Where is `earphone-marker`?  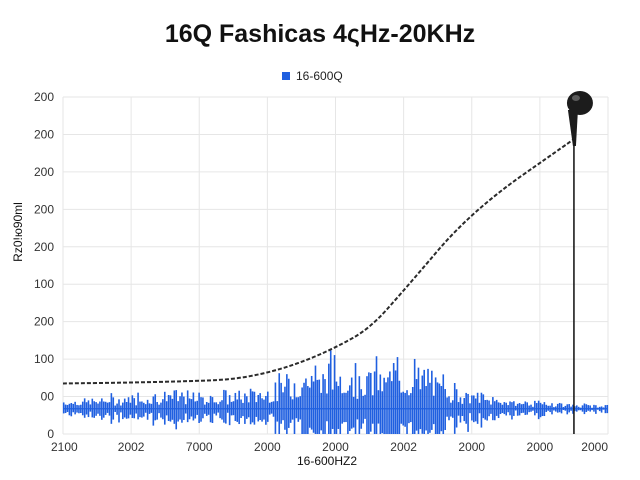 earphone-marker is located at coordinates (579, 262).